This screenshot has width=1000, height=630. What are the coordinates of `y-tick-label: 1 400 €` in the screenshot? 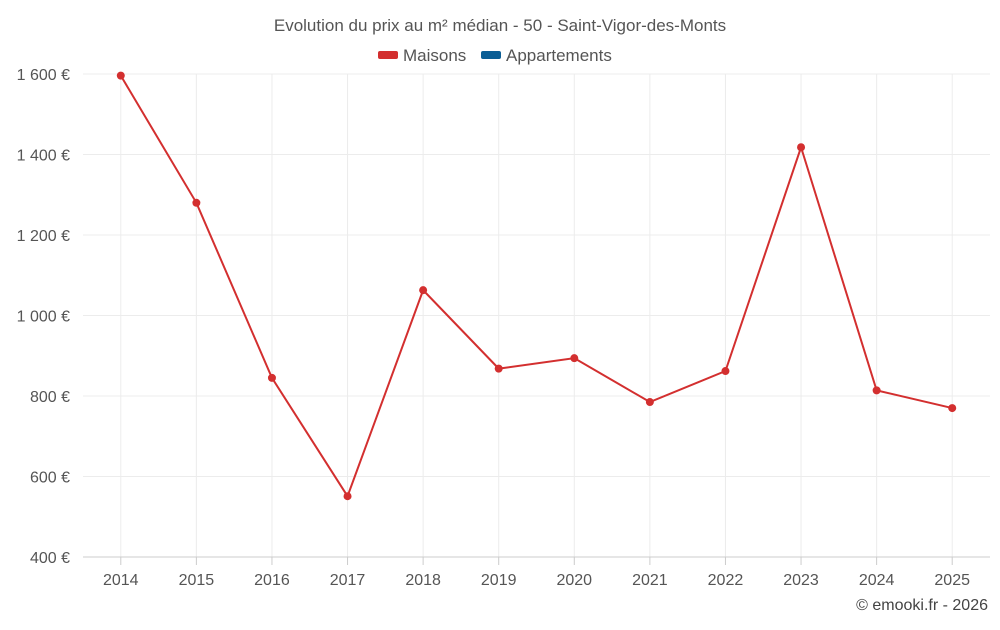 It's located at (43, 156).